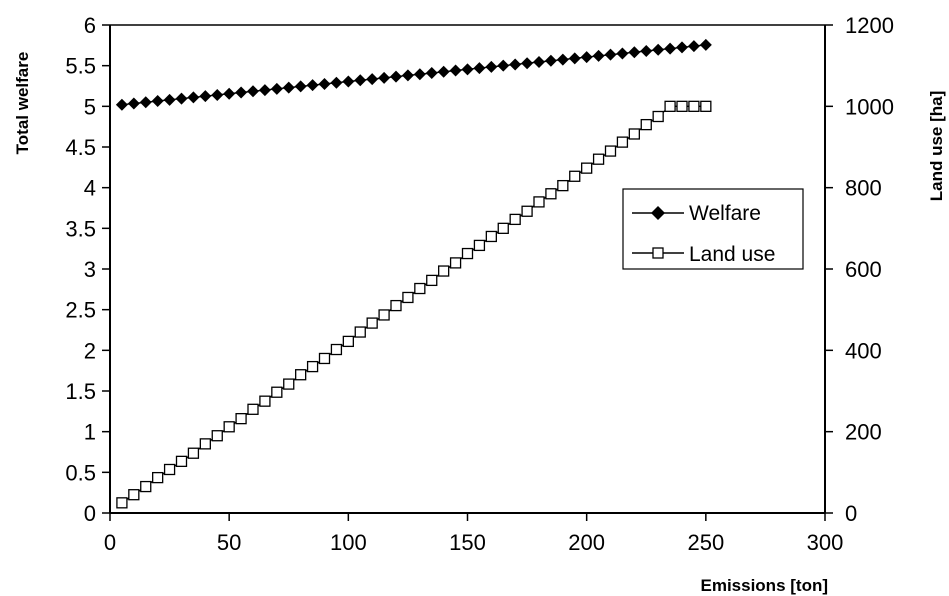 This screenshot has height=596, width=949. I want to click on y-left-tick-label: 2.5, so click(80, 310).